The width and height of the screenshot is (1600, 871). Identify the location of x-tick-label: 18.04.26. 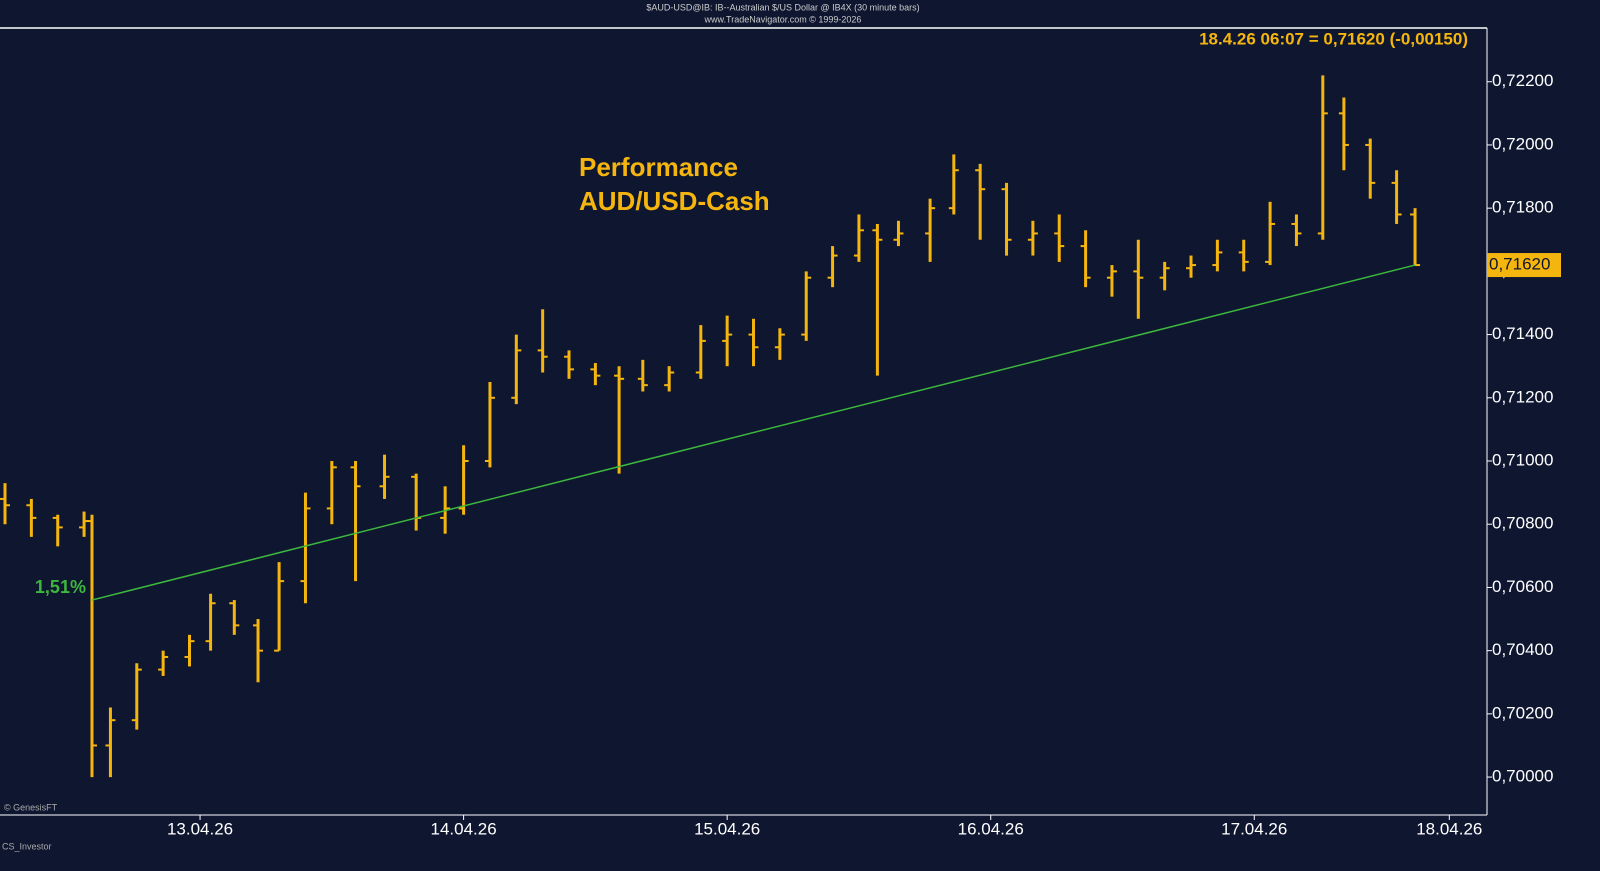
(1449, 828).